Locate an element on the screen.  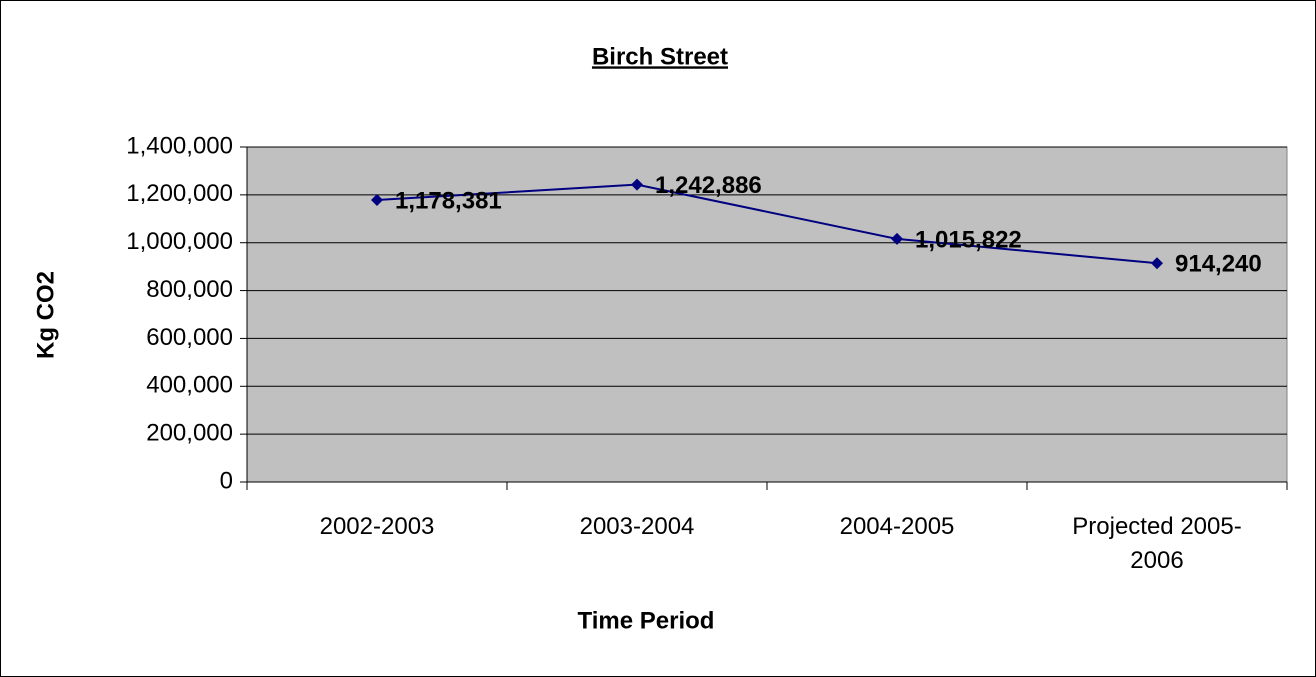
x-tick-label-box: 2003-2004 is located at coordinates (637, 526).